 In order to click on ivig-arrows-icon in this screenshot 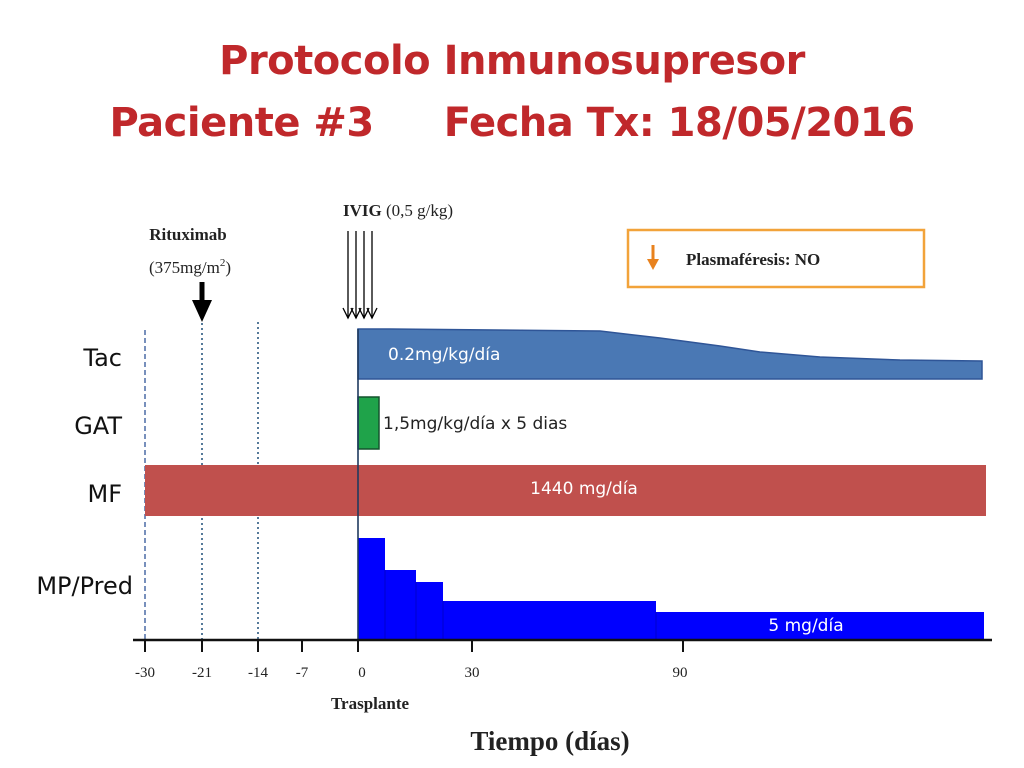, I will do `click(360, 275)`.